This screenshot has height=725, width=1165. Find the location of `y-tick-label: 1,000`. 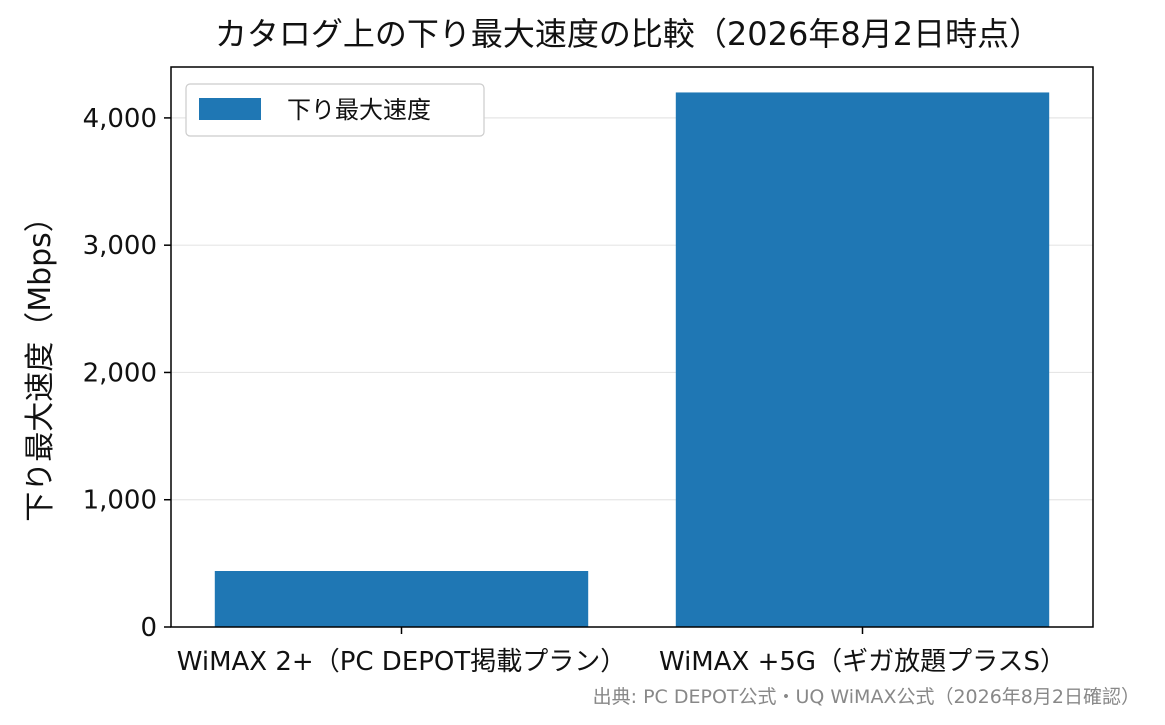

y-tick-label: 1,000 is located at coordinates (120, 501).